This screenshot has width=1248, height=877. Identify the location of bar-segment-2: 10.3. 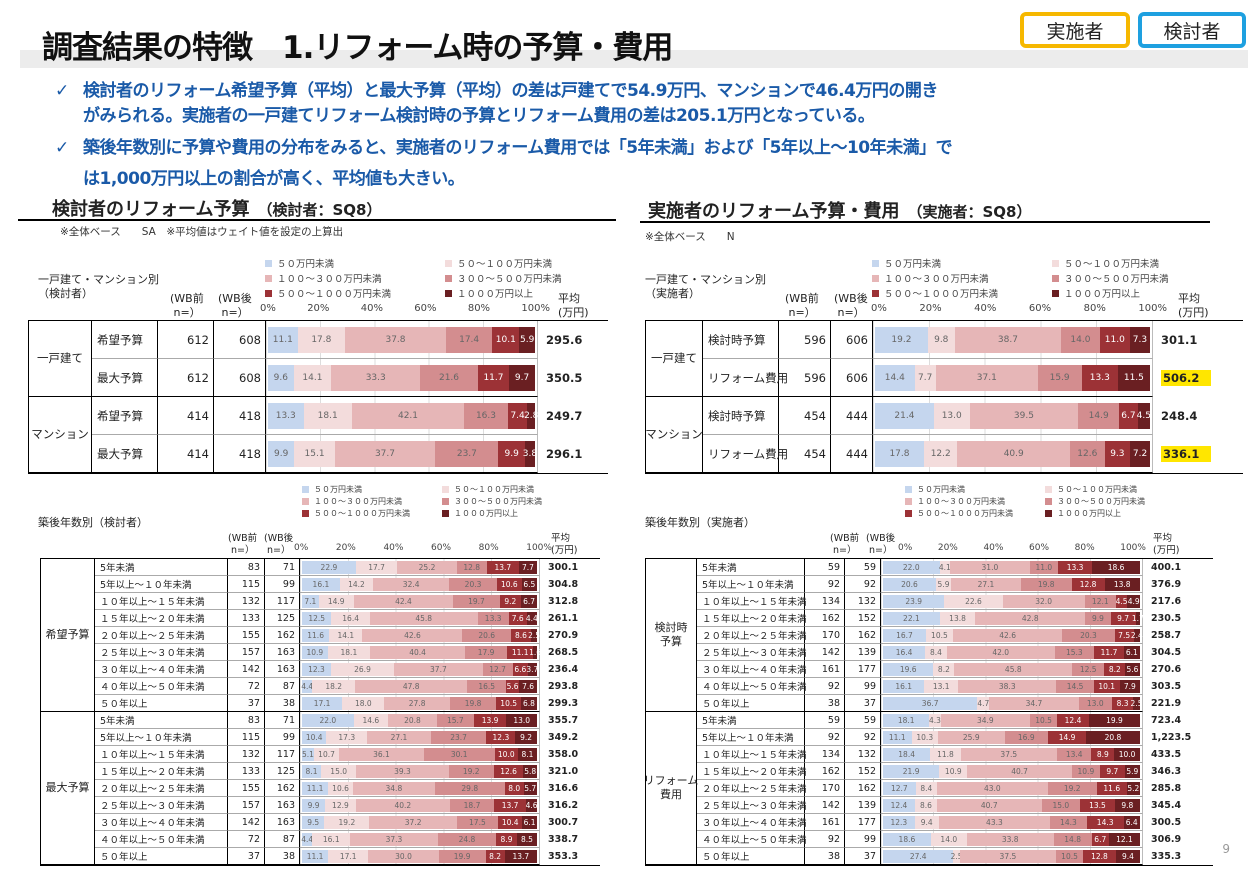
(924, 737).